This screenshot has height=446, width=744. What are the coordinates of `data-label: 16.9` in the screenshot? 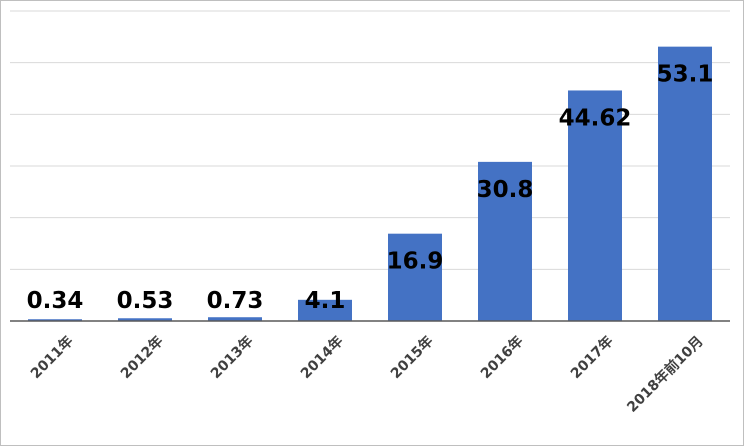 It's located at (415, 262).